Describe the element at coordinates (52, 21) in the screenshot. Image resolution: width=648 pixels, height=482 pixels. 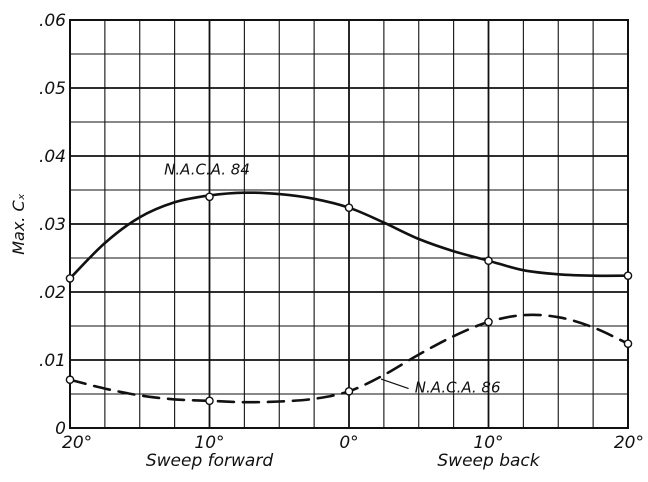
I see `y-tick-label: .06` at that location.